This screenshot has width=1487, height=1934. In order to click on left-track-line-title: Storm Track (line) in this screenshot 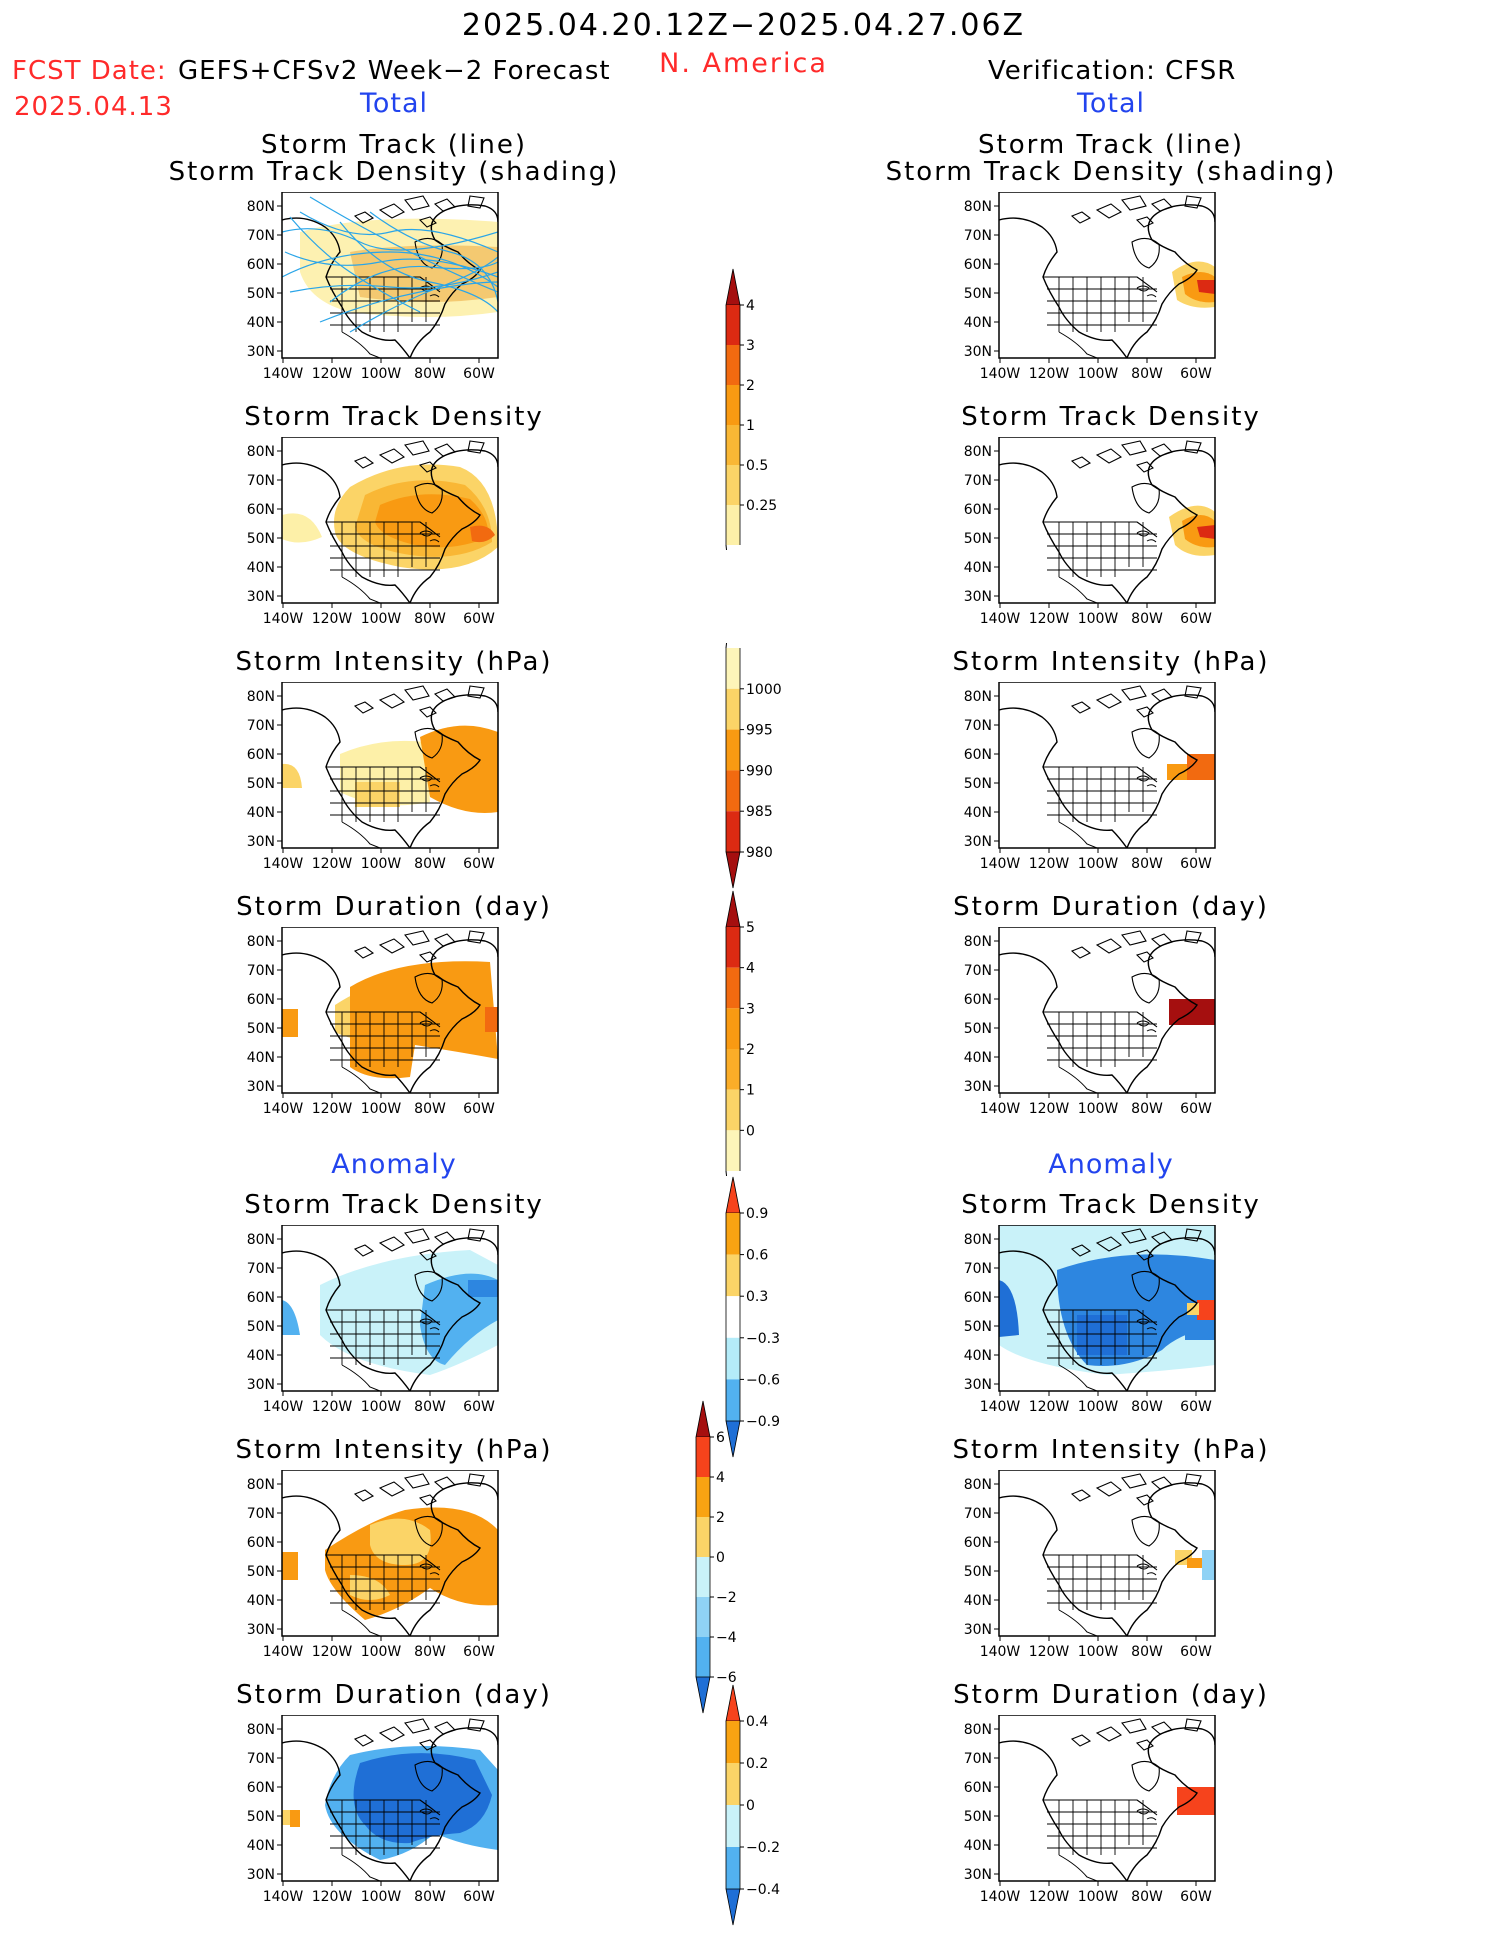, I will do `click(394, 145)`.